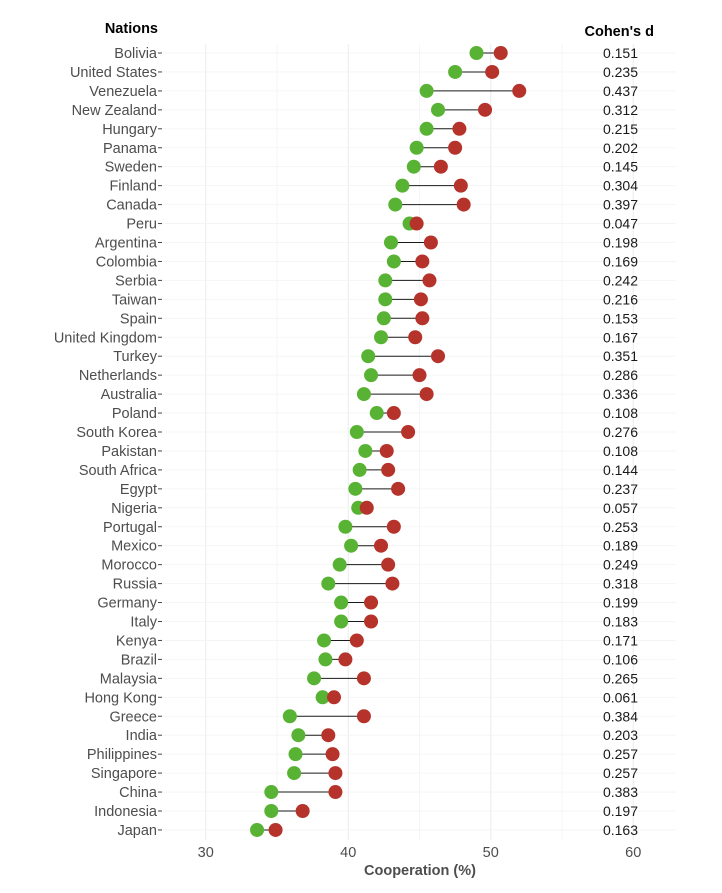 This screenshot has height=893, width=722. Describe the element at coordinates (143, 623) in the screenshot. I see `nation-label: Italy` at that location.